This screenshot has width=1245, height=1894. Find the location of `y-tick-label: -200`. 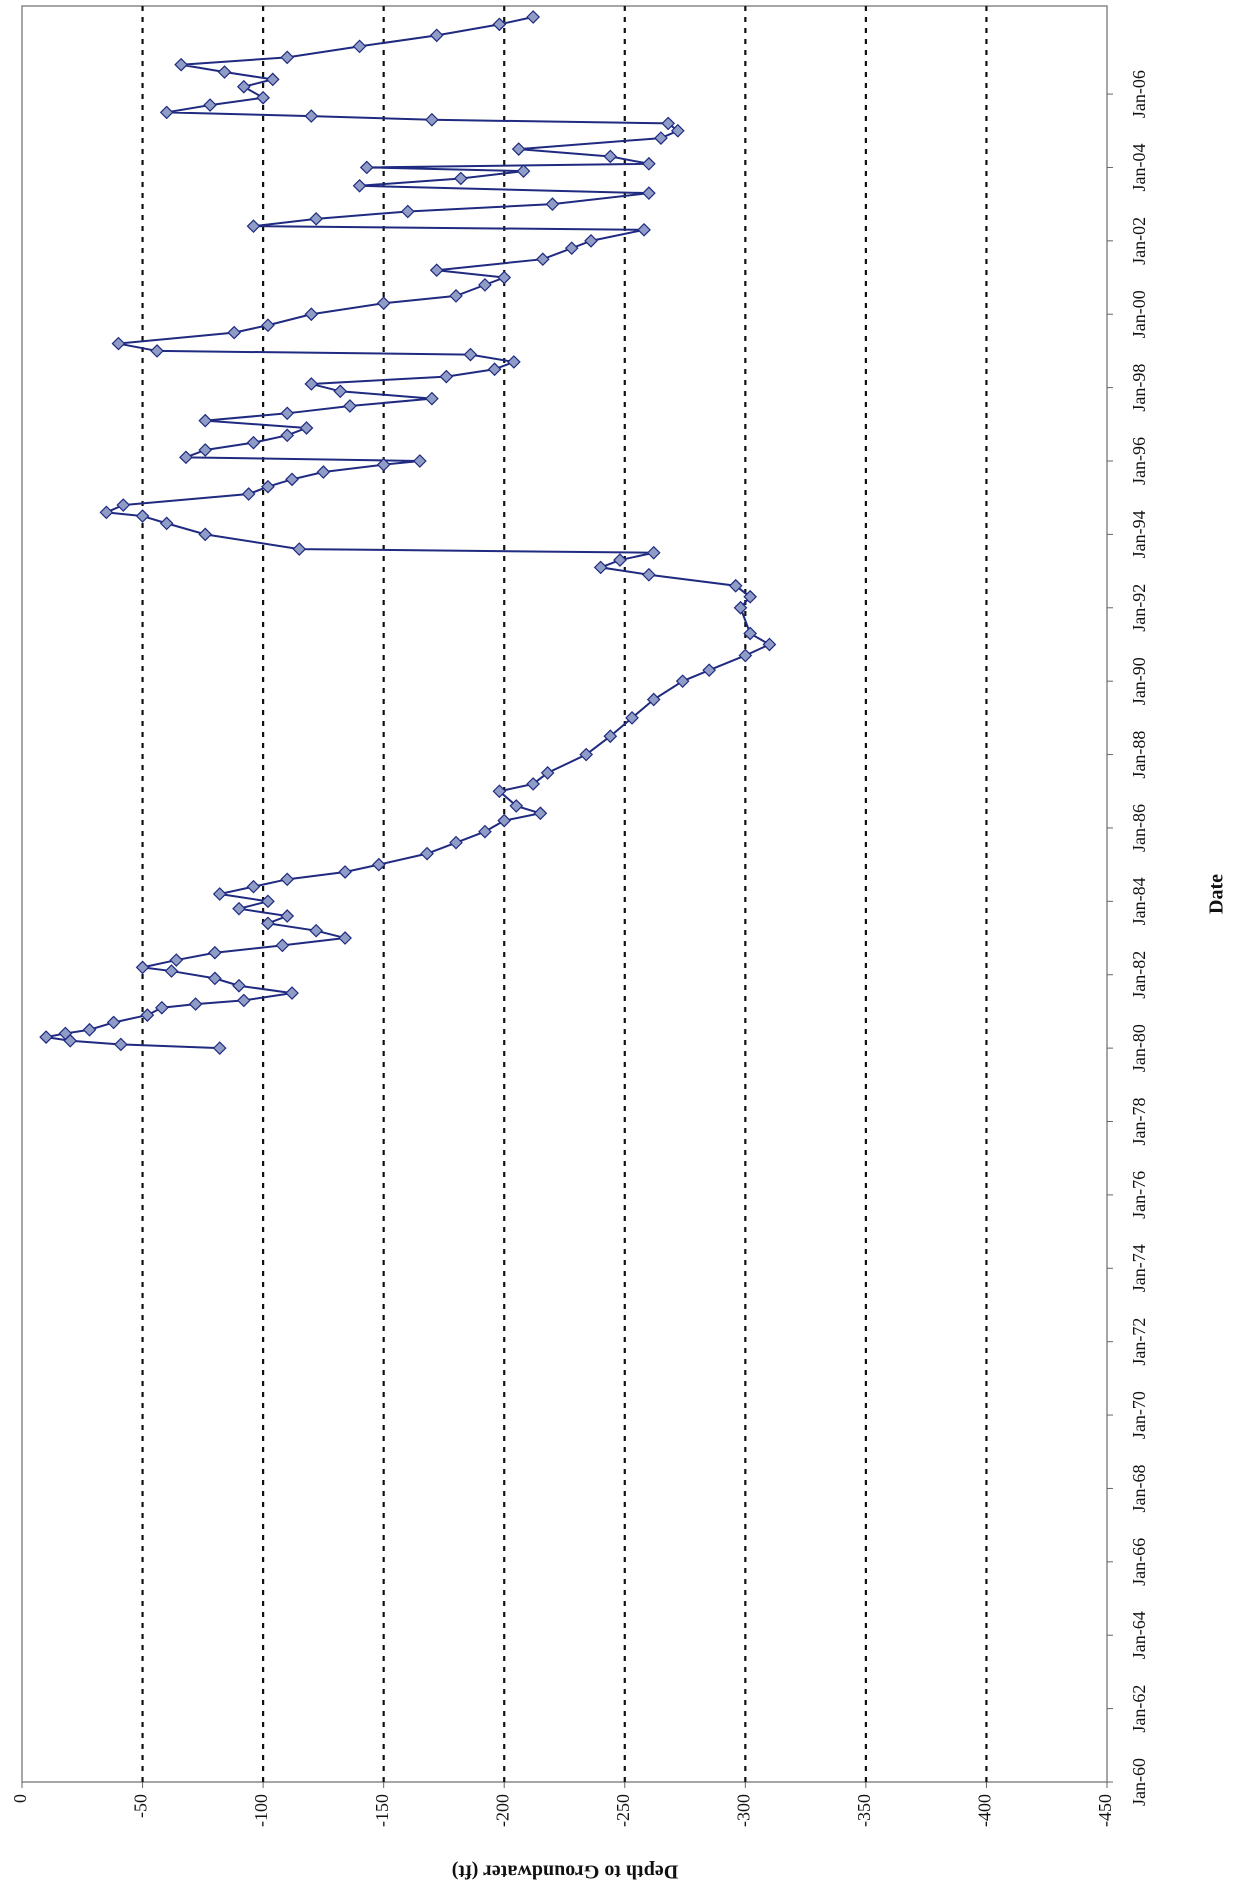

y-tick-label: -200 is located at coordinates (502, 1810).